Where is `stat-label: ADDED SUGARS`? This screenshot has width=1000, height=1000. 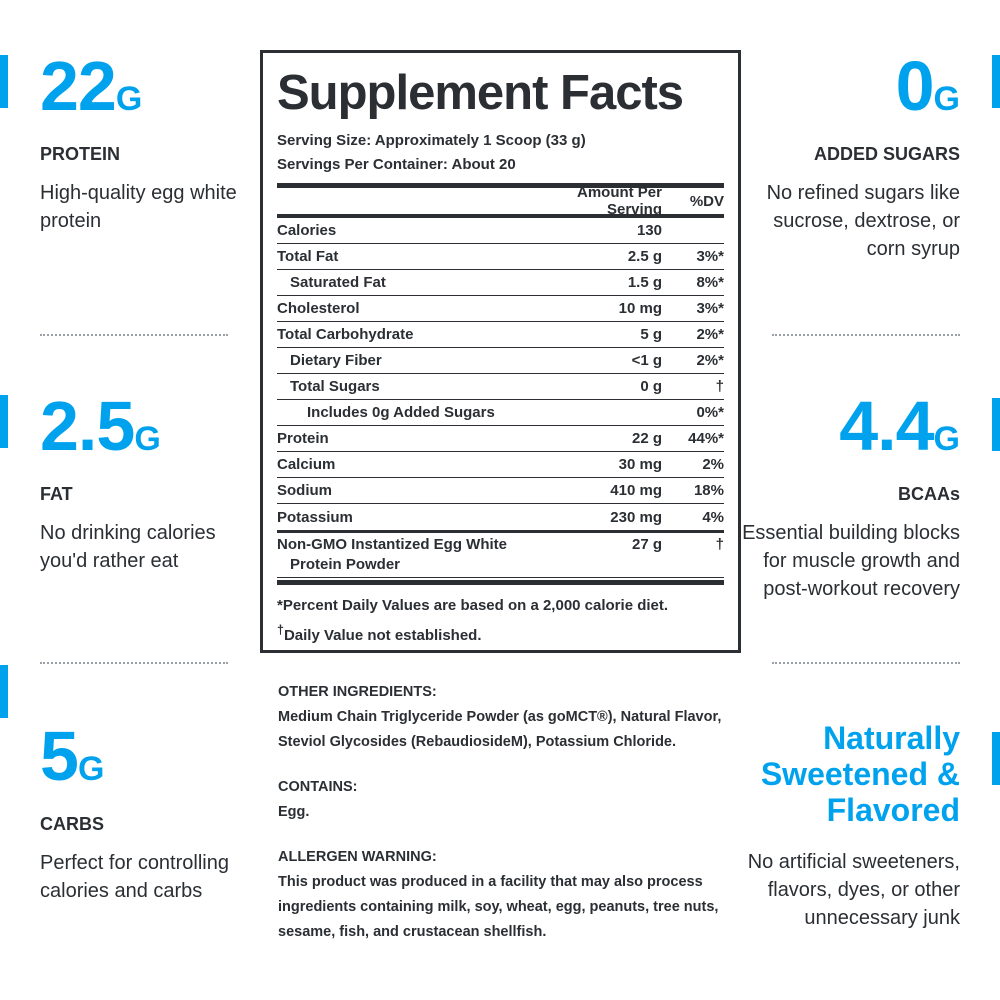
stat-label: ADDED SUGARS is located at coordinates (886, 154).